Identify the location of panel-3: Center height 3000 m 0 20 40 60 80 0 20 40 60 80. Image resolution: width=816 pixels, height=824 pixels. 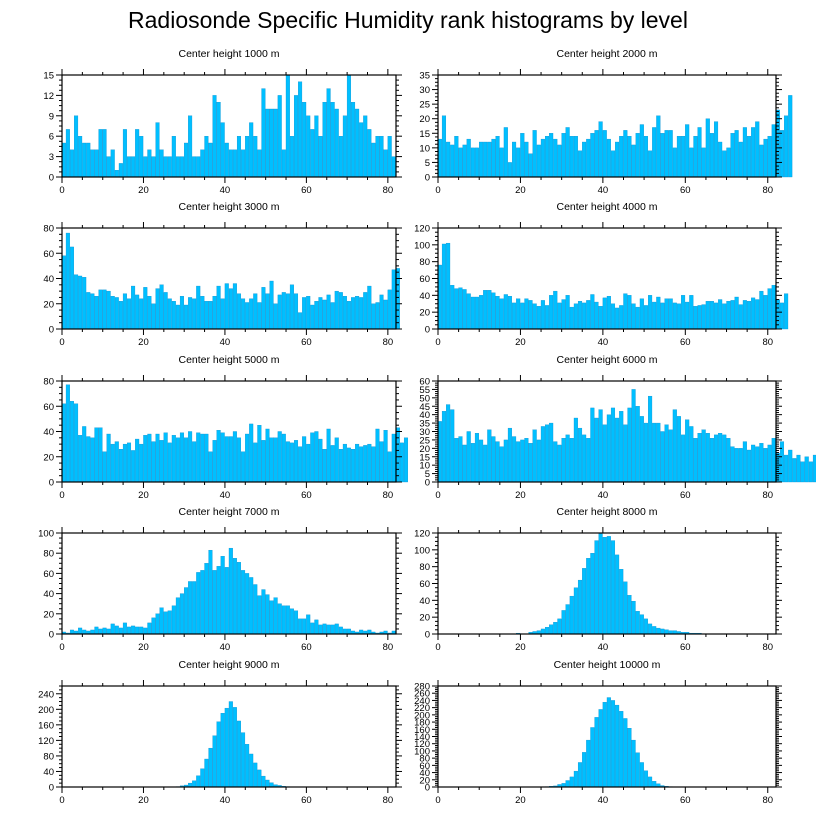
(222, 274).